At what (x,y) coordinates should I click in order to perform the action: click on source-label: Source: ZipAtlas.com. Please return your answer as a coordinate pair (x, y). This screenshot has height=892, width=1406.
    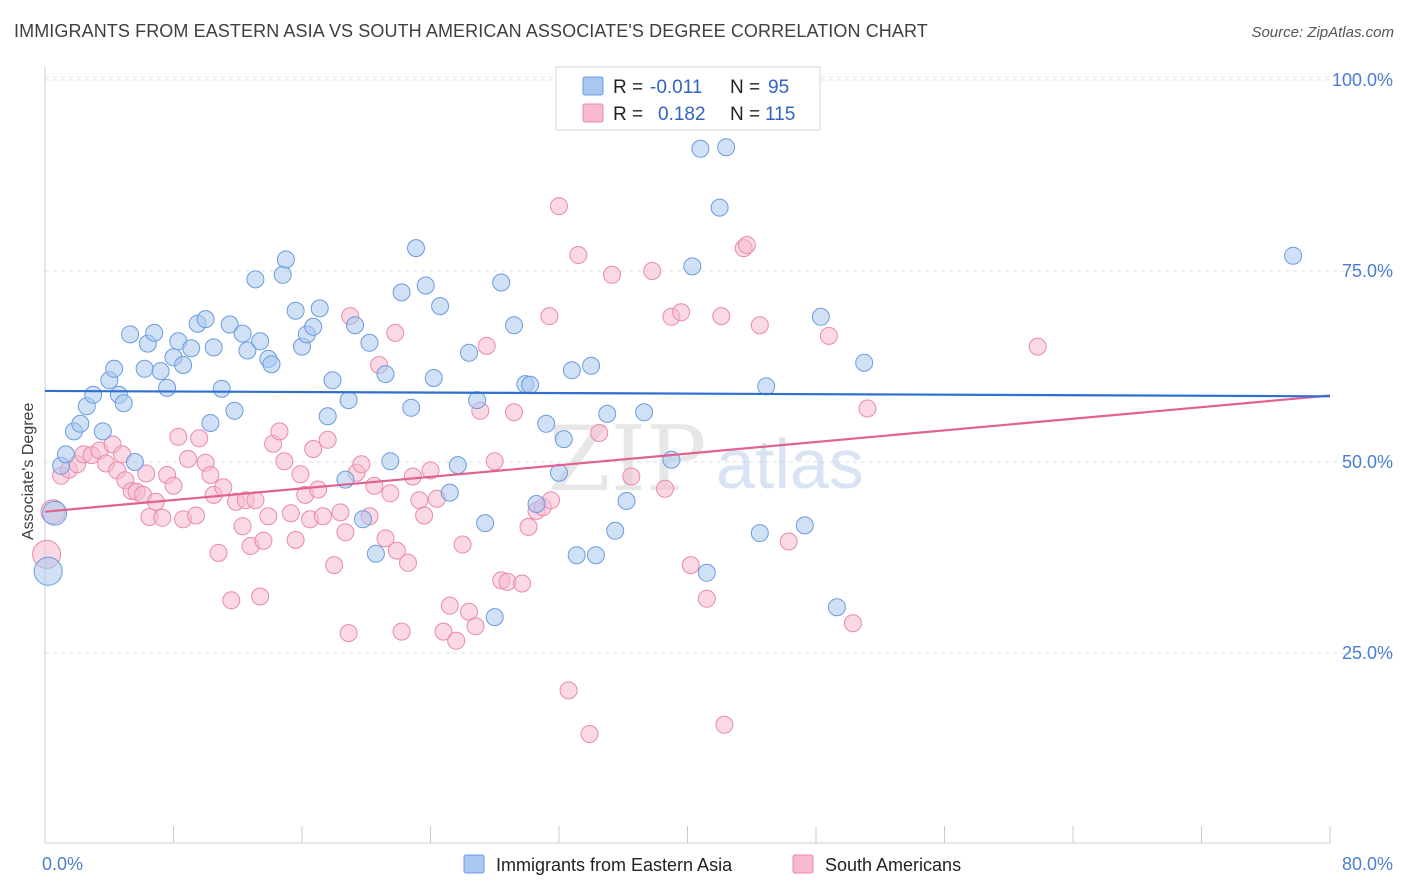
    Looking at the image, I should click on (1322, 32).